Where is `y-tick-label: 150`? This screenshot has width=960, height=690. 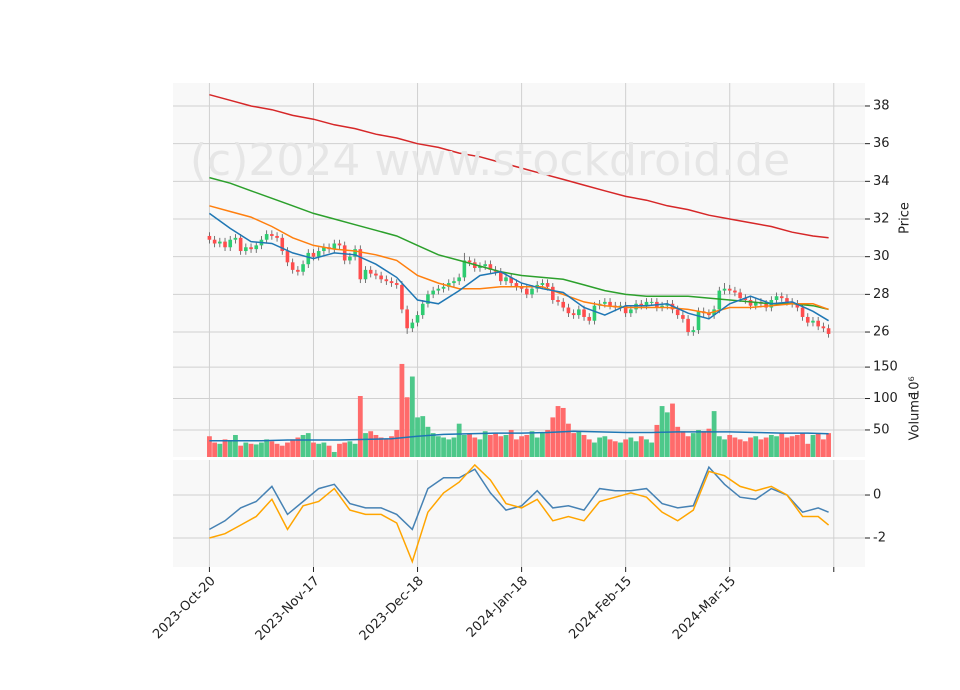
y-tick-label: 150 is located at coordinates (885, 367).